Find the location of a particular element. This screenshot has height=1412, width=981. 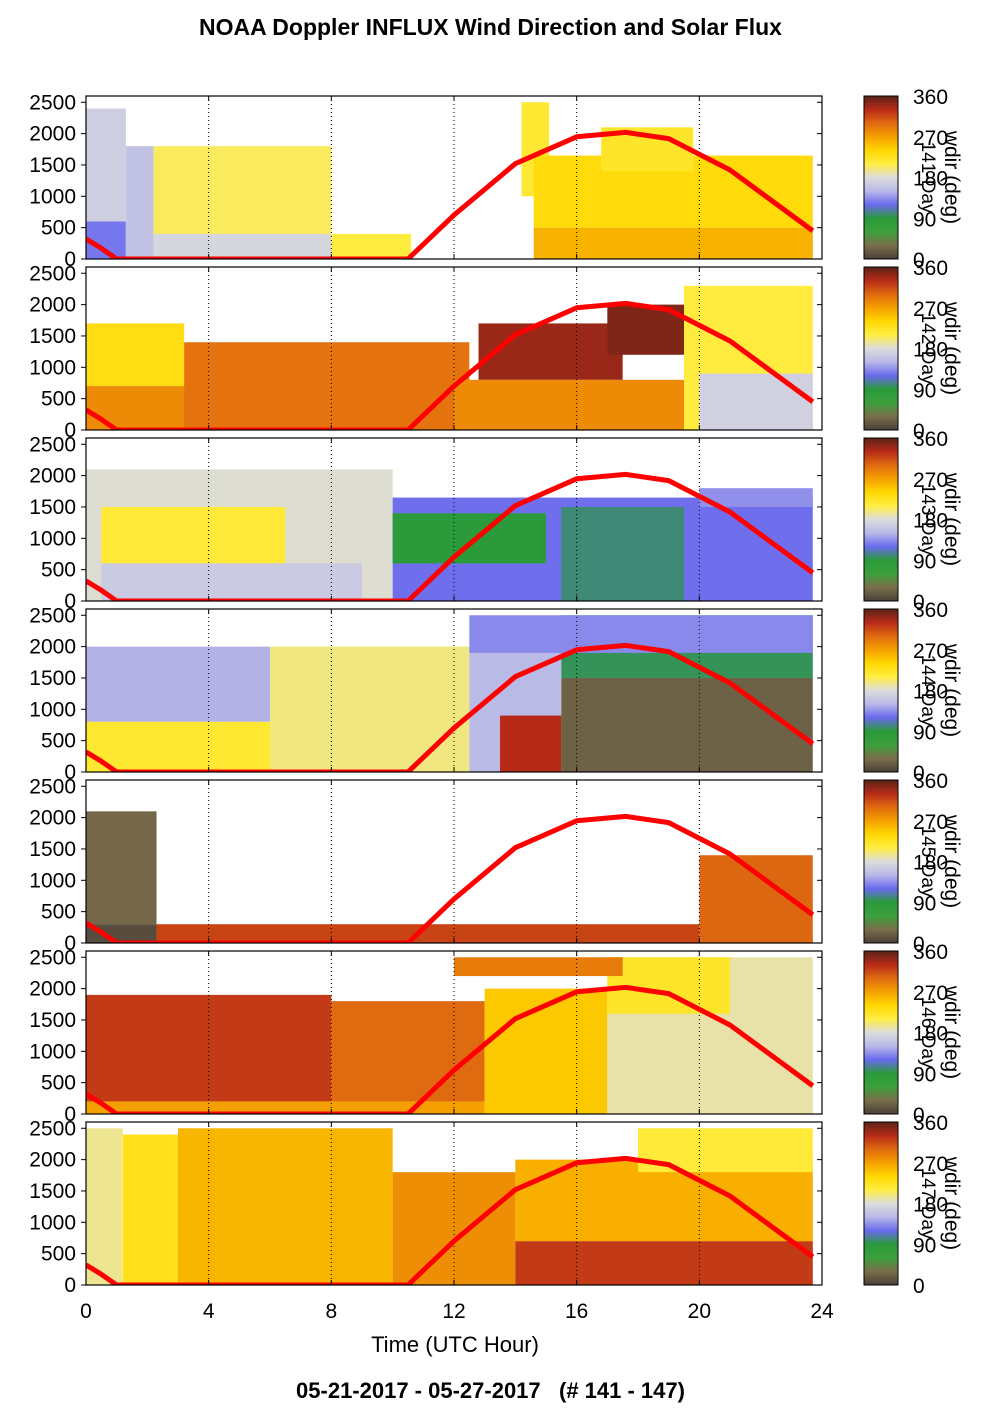

panel-day-label: 144-Day is located at coordinates (927, 691).